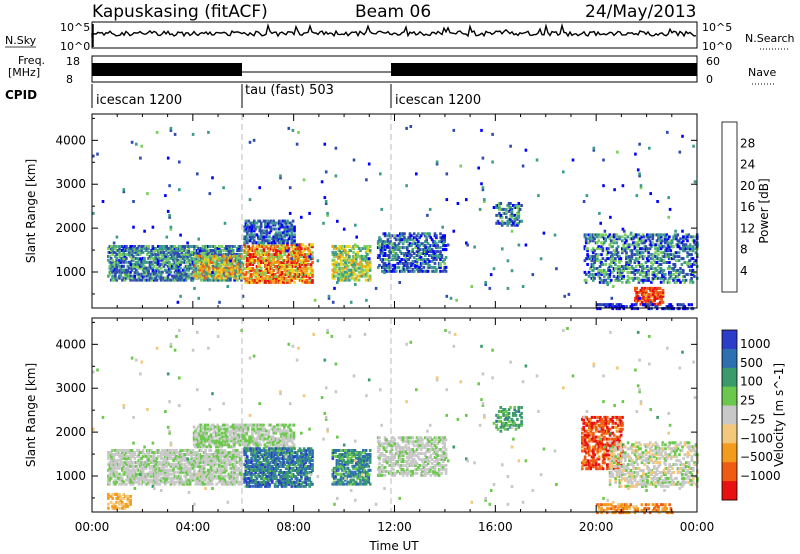 The height and width of the screenshot is (554, 800). What do you see at coordinates (729, 207) in the screenshot?
I see `colorbar-frame` at bounding box center [729, 207].